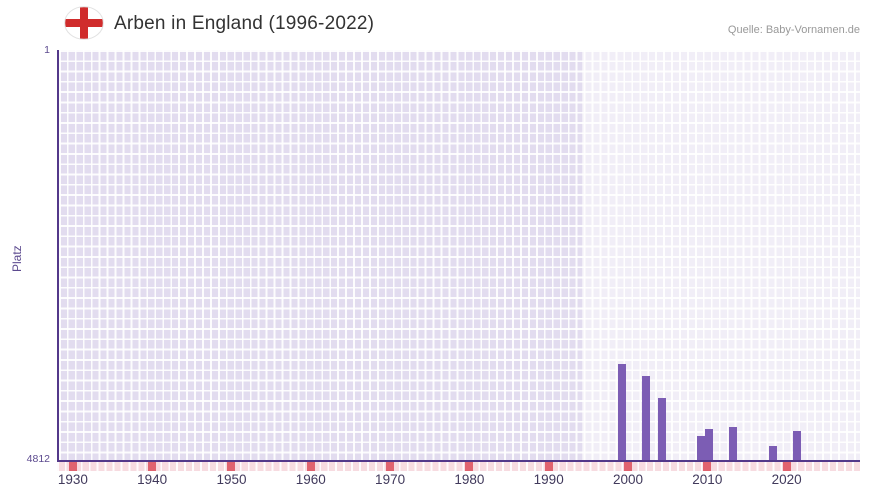  I want to click on x-axis-ticks: 1930 1940 1950 1960 1970 1980 1990 2000 2010 2020, so click(458, 483).